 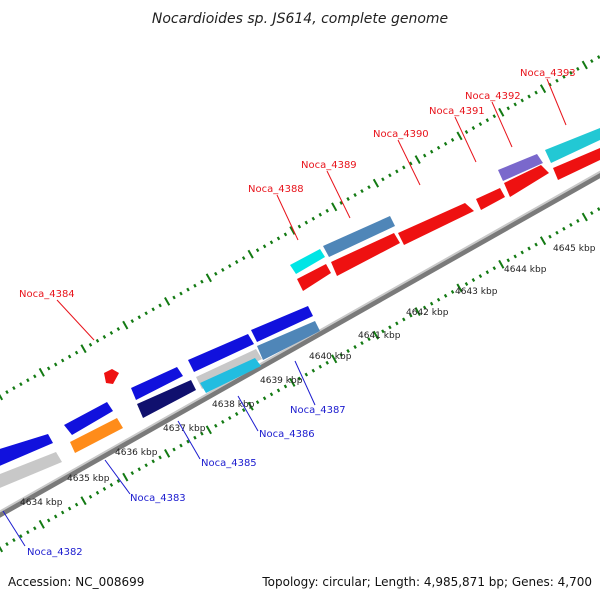 What do you see at coordinates (427, 313) in the screenshot?
I see `scale-label: 4642 kbp` at bounding box center [427, 313].